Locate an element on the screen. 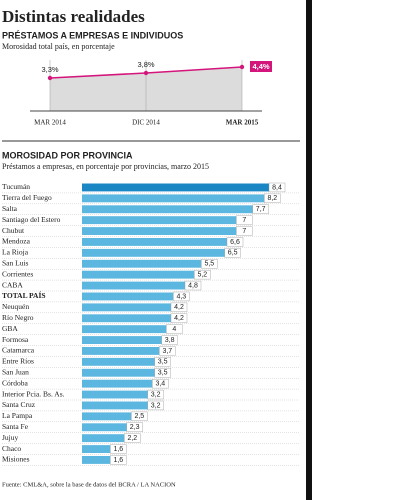 The image size is (400, 500). value-label: 3,4 is located at coordinates (160, 383).